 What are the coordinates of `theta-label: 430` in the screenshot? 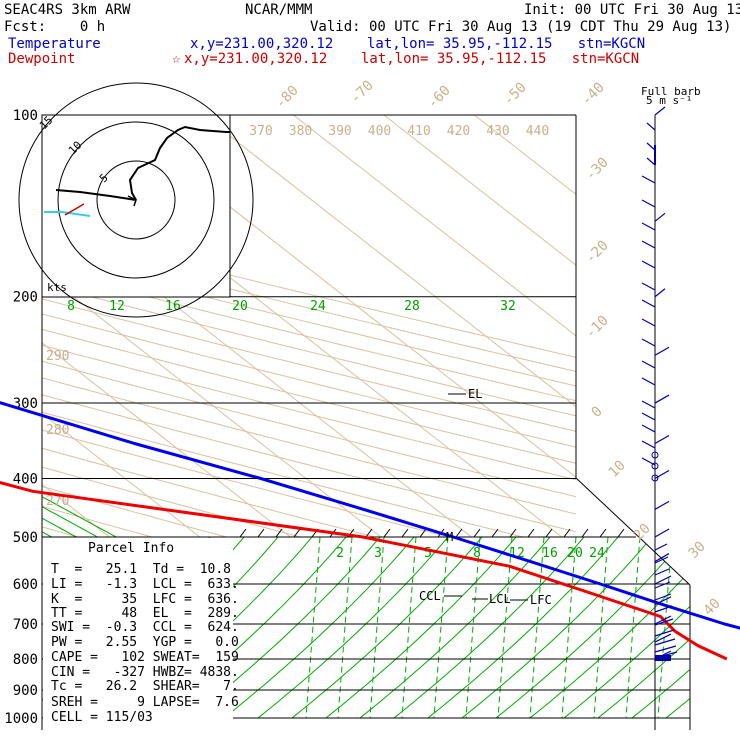 It's located at (497, 131).